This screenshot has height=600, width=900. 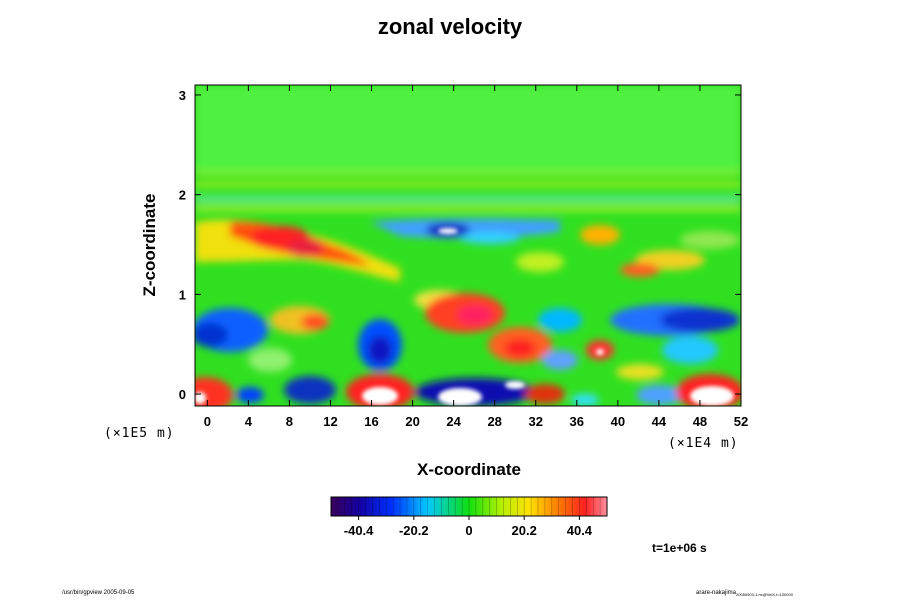 What do you see at coordinates (536, 421) in the screenshot?
I see `x-tick-label: 32` at bounding box center [536, 421].